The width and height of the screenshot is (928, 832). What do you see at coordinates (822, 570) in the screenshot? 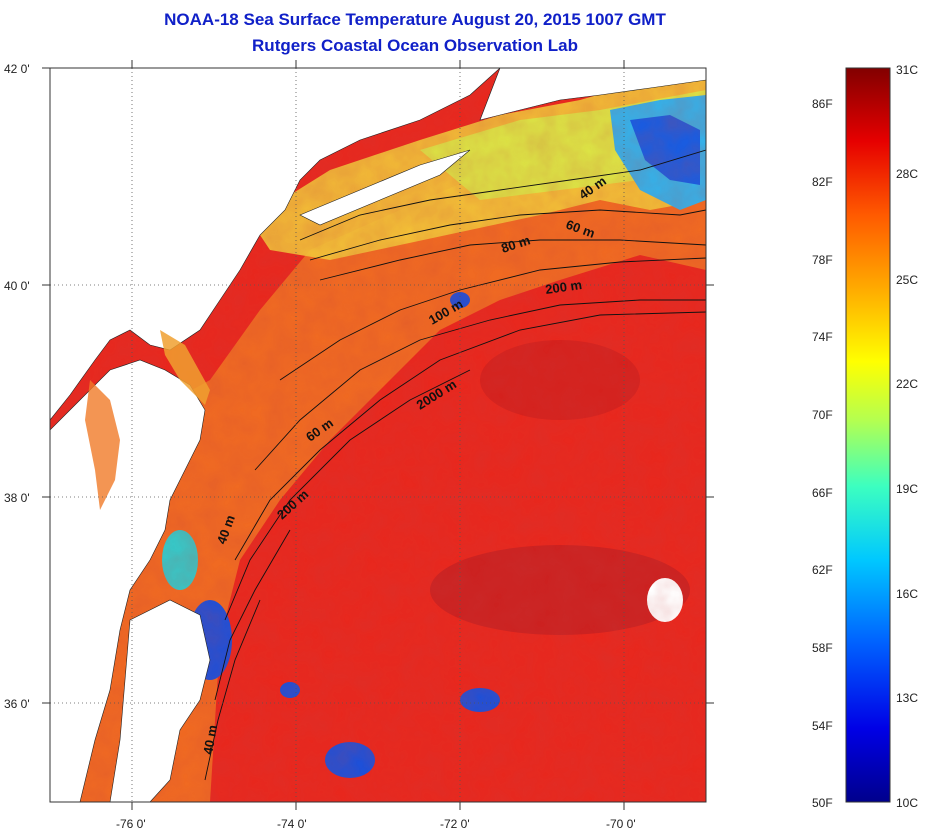
I see `f-label: 62F` at bounding box center [822, 570].